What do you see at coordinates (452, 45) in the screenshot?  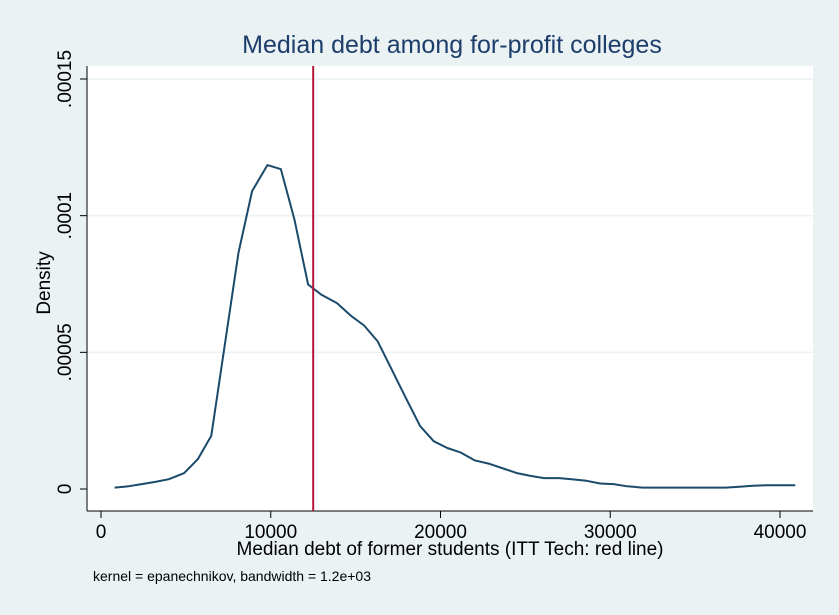 I see `chart-title: Median debt among for-profit colleges` at bounding box center [452, 45].